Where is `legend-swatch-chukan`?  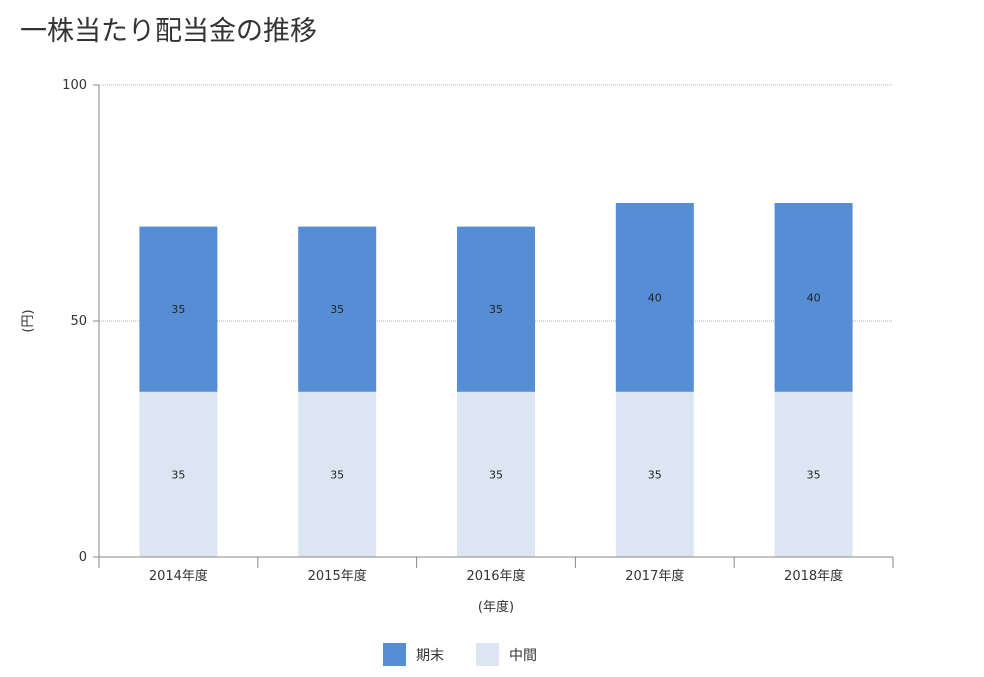
legend-swatch-chukan is located at coordinates (487, 654).